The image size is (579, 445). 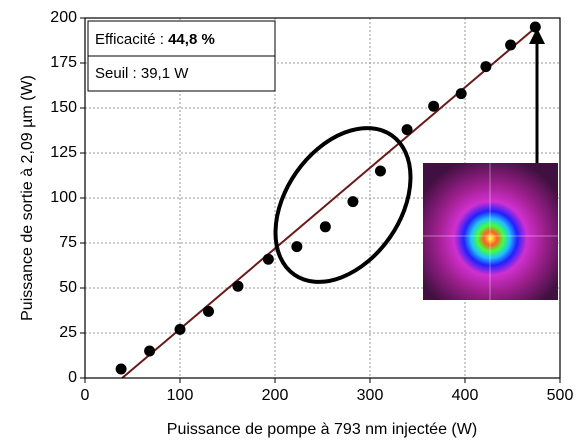 I want to click on annotation: Seuil : 39,1 W, so click(x=142, y=73).